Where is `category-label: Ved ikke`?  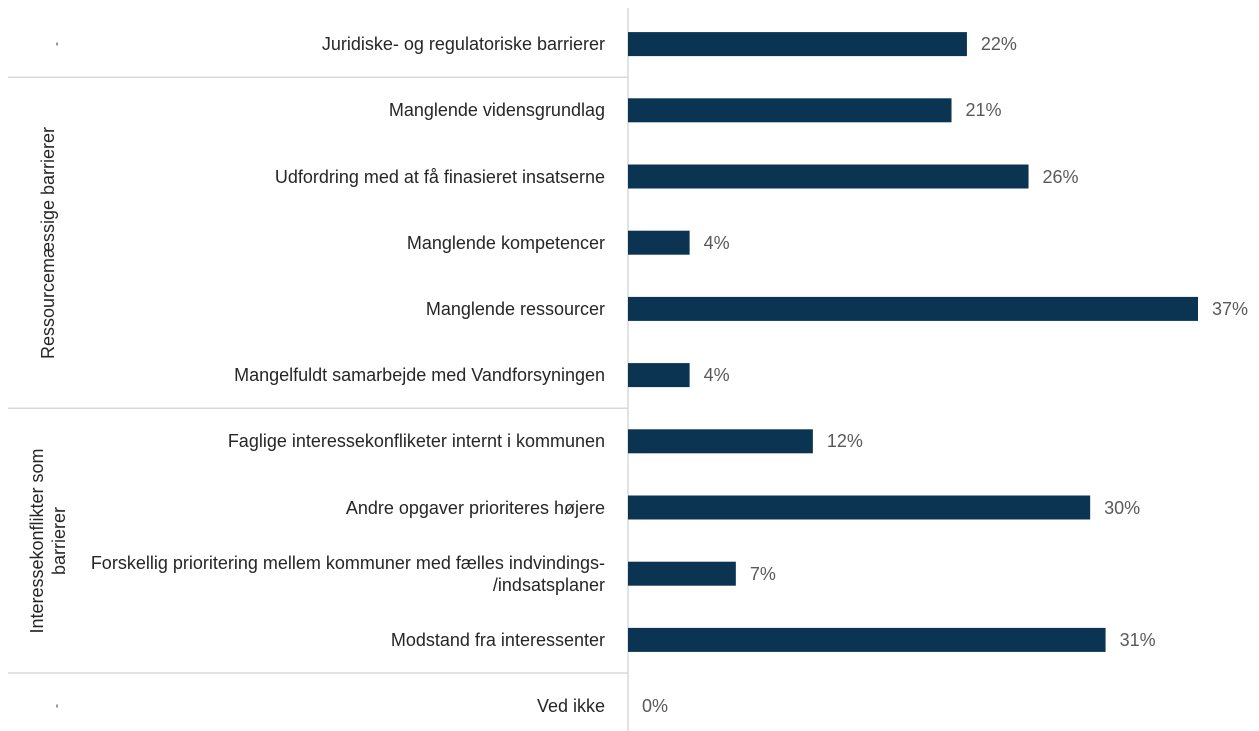
category-label: Ved ikke is located at coordinates (570, 706).